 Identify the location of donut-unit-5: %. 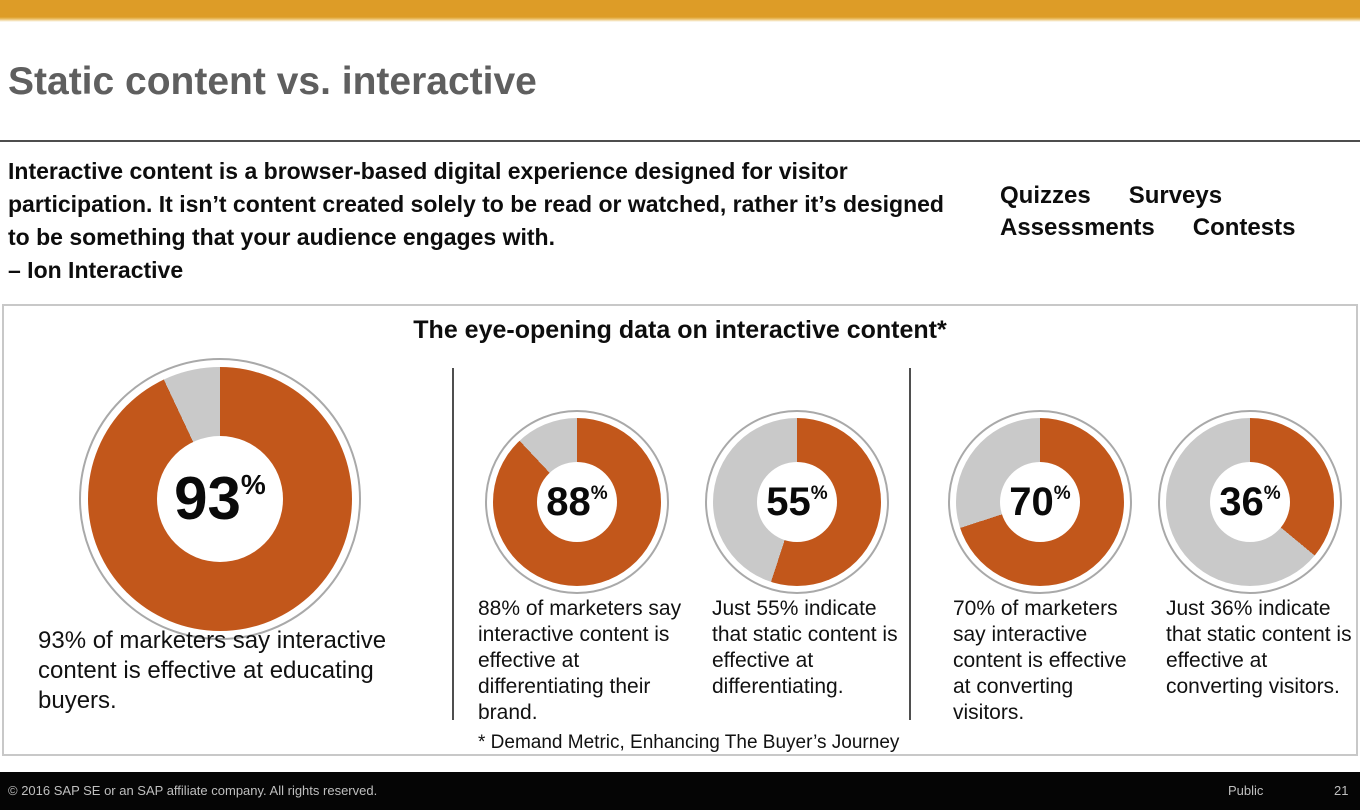
(1272, 493).